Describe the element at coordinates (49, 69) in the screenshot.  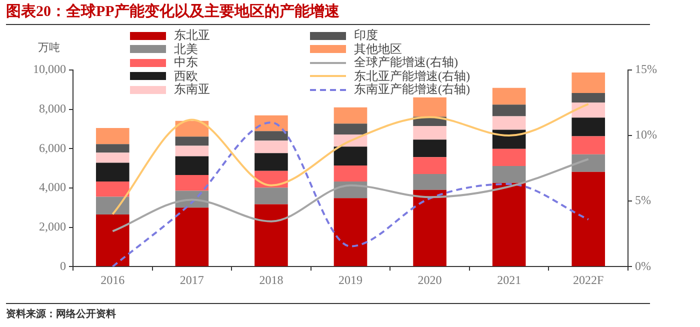
I see `y-tick-label: 10,000` at that location.